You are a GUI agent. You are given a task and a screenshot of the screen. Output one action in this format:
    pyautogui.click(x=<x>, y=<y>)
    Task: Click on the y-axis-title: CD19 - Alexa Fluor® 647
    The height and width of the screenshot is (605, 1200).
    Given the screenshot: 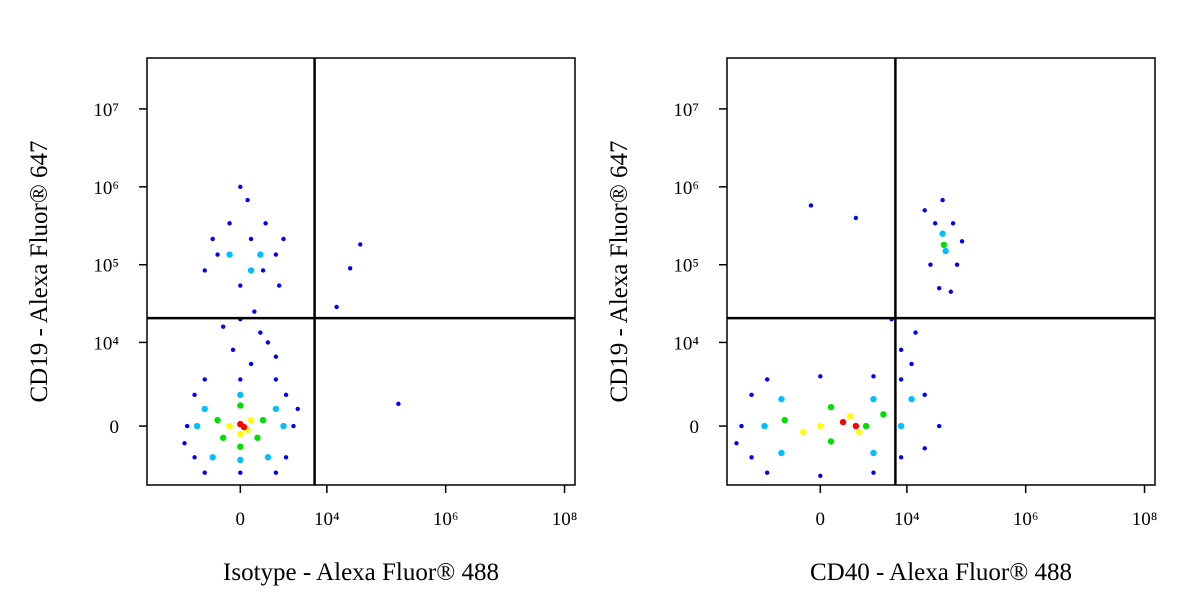 What is the action you would take?
    pyautogui.click(x=619, y=271)
    